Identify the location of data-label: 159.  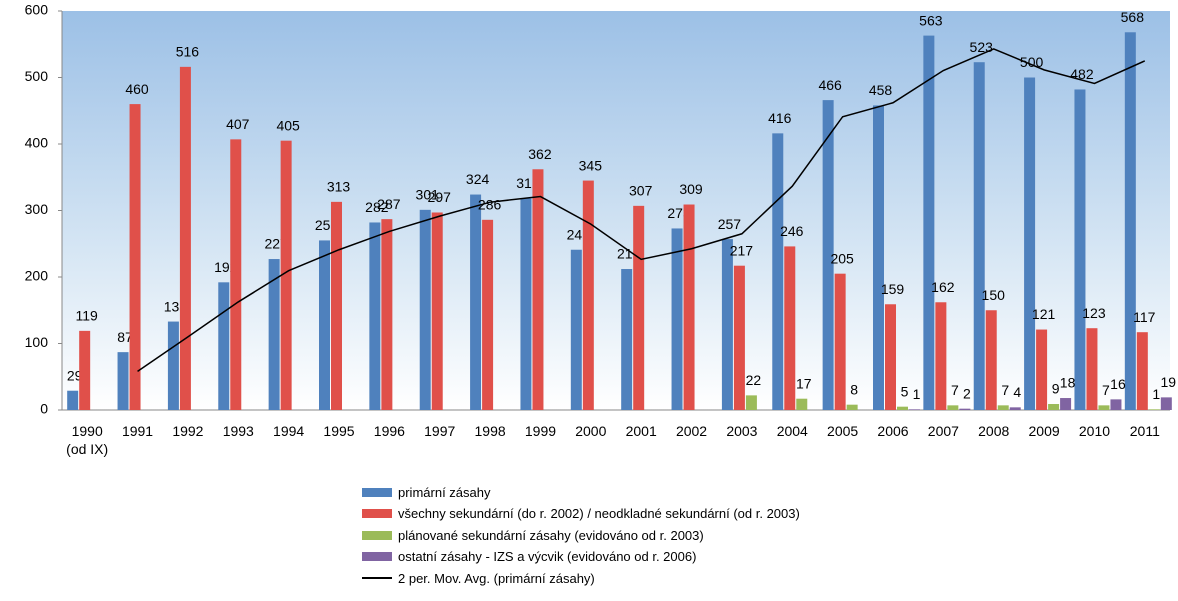
(893, 289).